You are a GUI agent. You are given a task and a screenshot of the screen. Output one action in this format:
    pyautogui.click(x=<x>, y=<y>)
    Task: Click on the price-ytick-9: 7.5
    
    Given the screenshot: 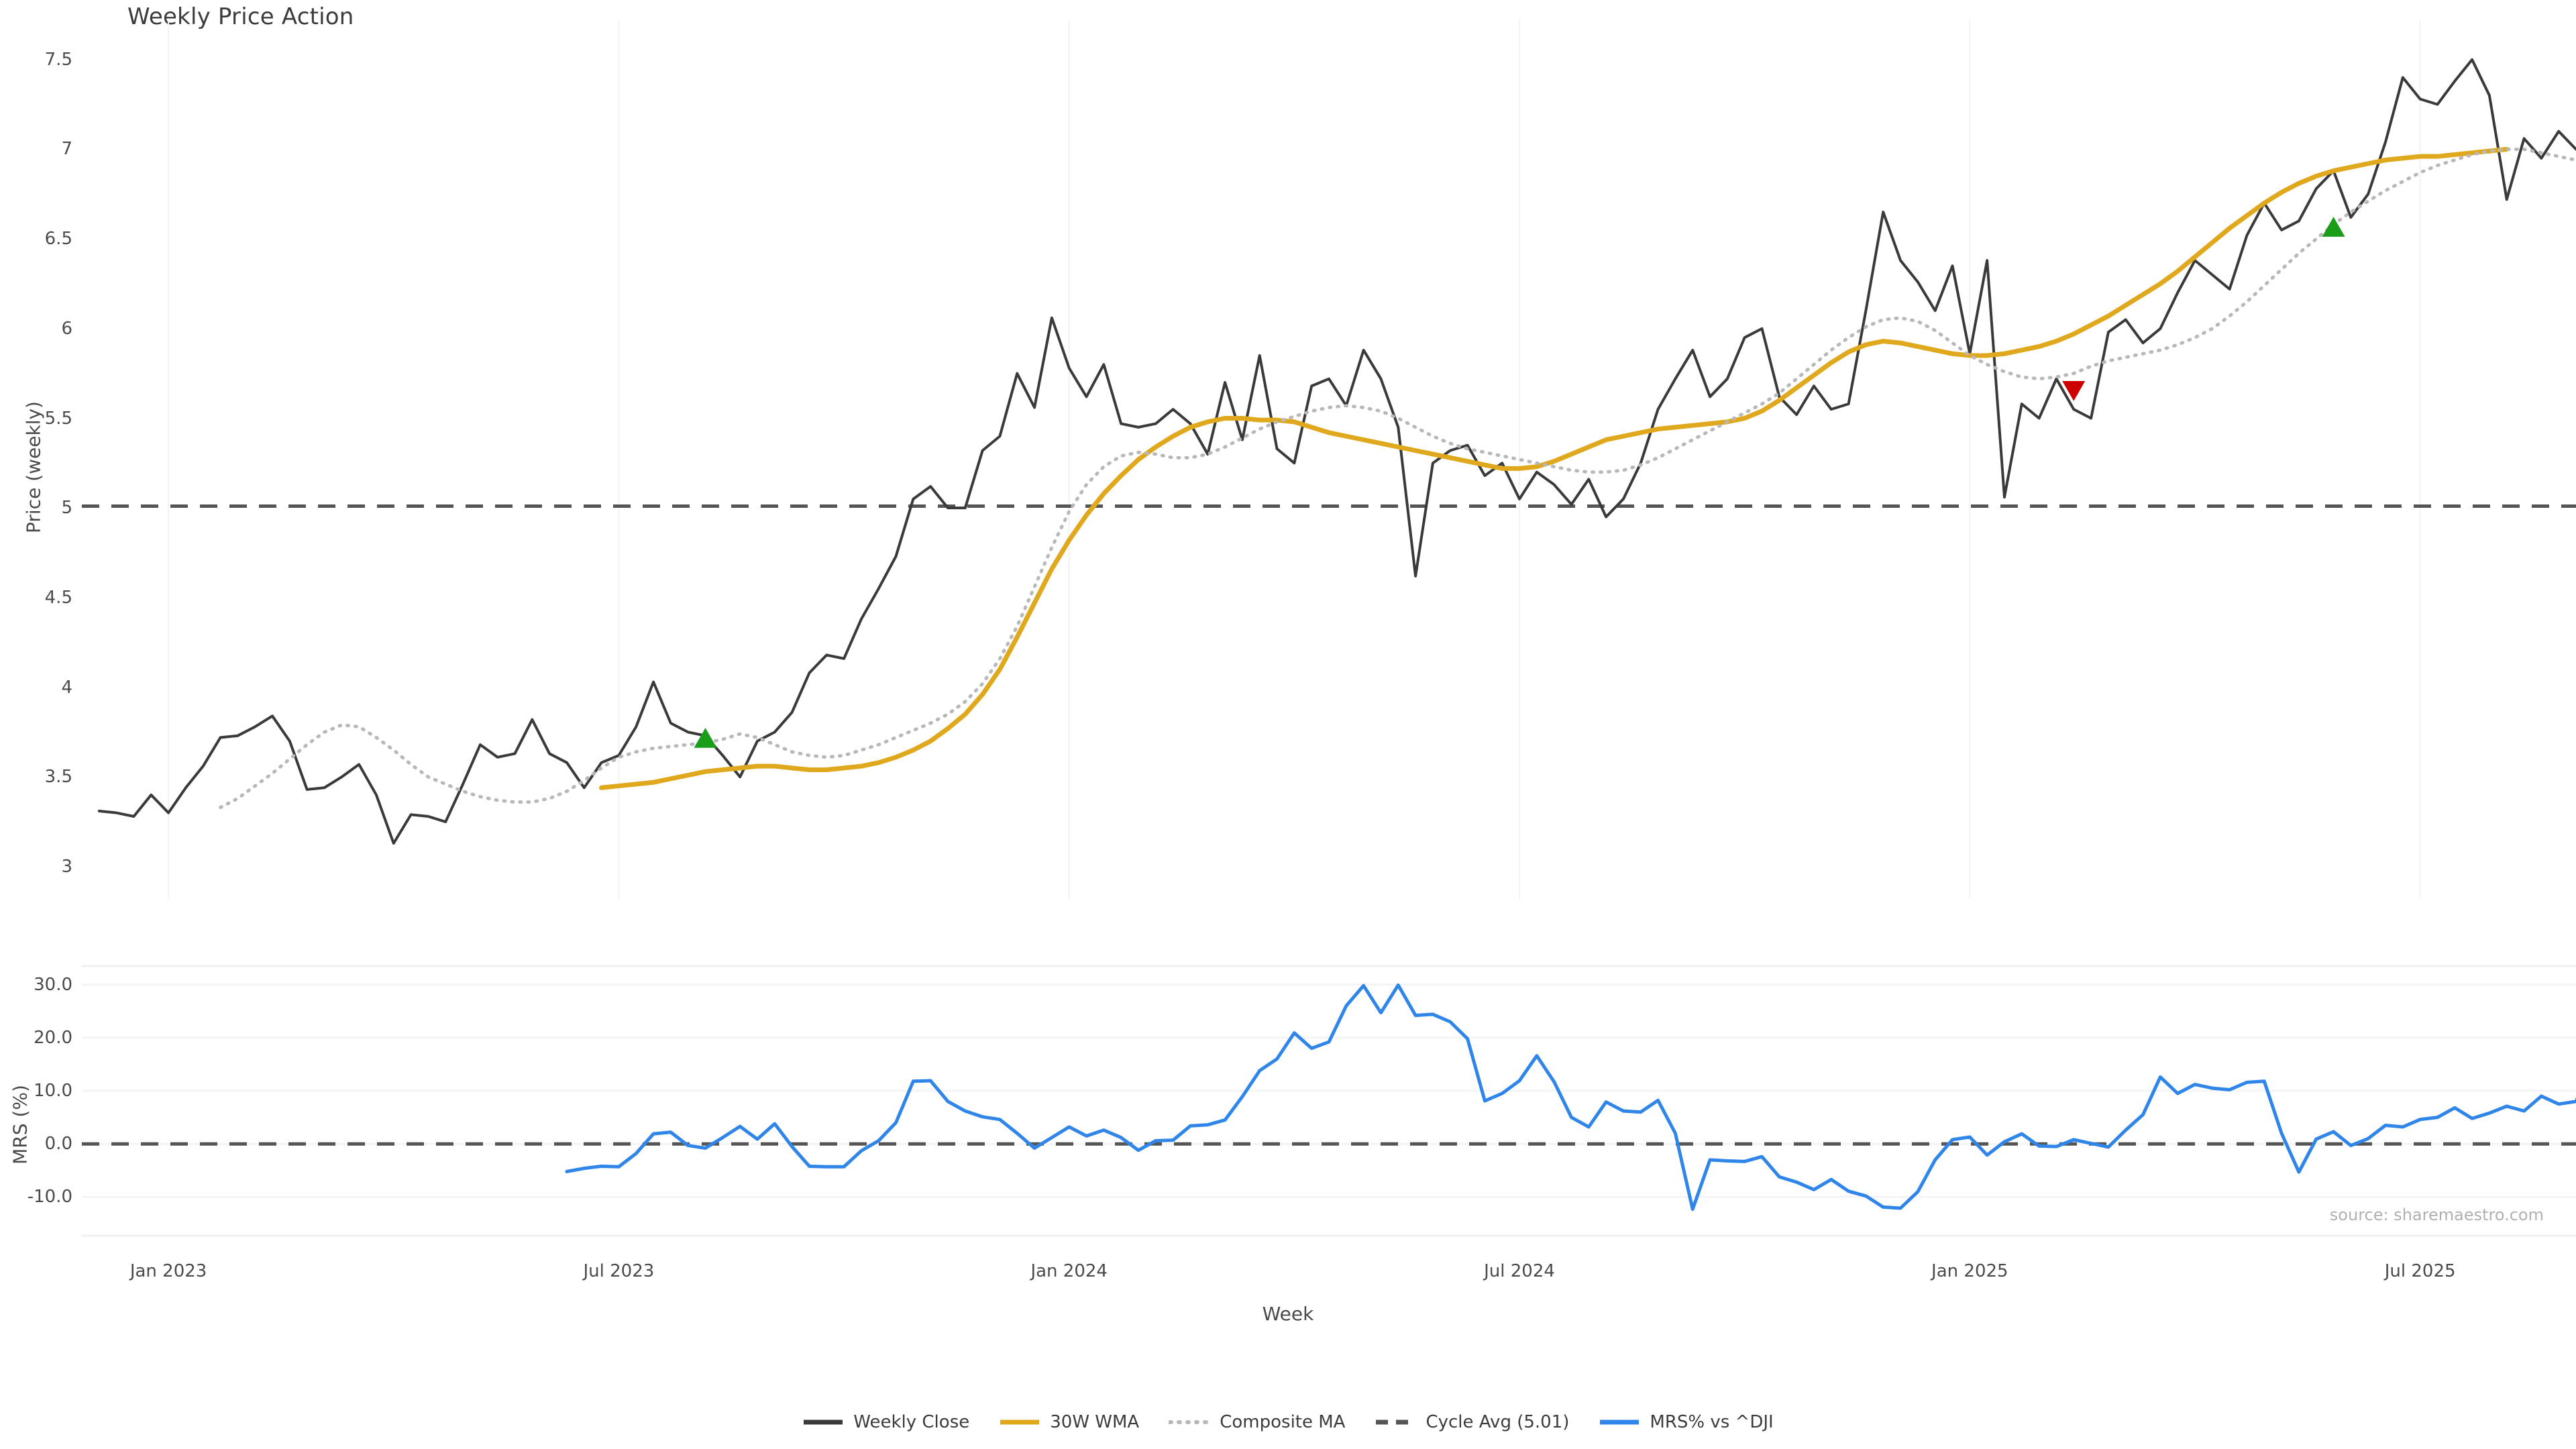 What is the action you would take?
    pyautogui.click(x=58, y=59)
    